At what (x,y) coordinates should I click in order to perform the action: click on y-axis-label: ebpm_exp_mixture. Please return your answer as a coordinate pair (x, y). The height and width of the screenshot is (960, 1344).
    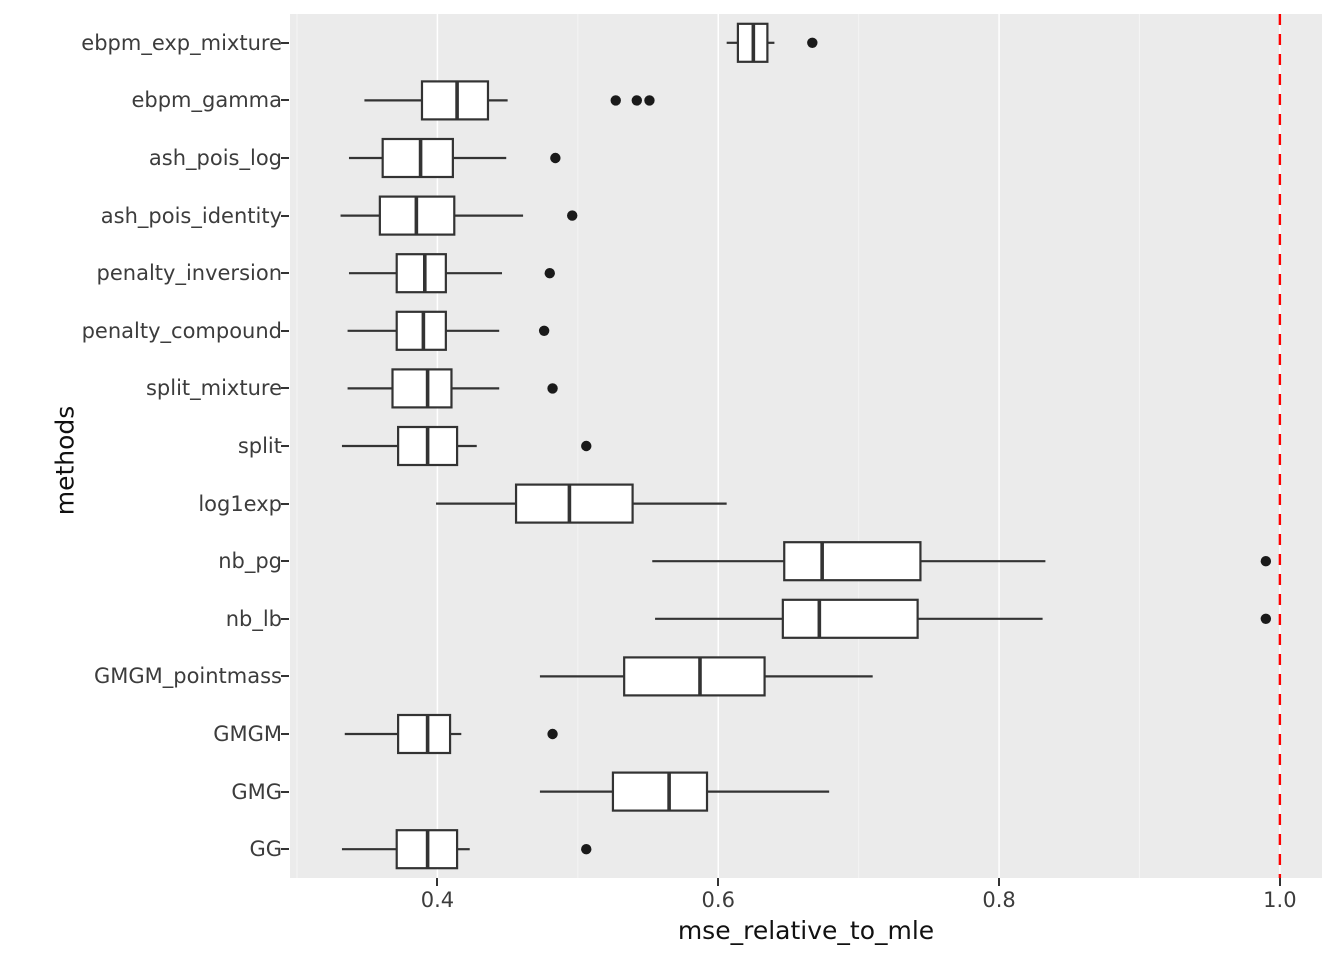
    Looking at the image, I should click on (181, 42).